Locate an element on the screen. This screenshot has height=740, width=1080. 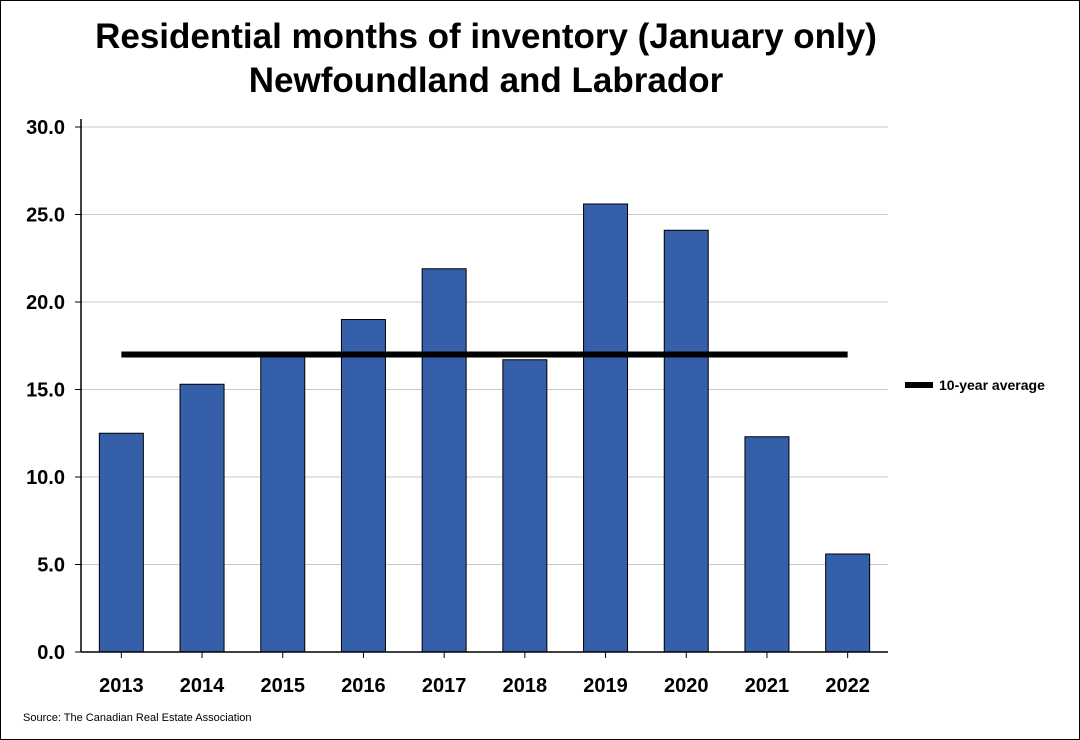
x-tick-label: 2021 is located at coordinates (767, 686).